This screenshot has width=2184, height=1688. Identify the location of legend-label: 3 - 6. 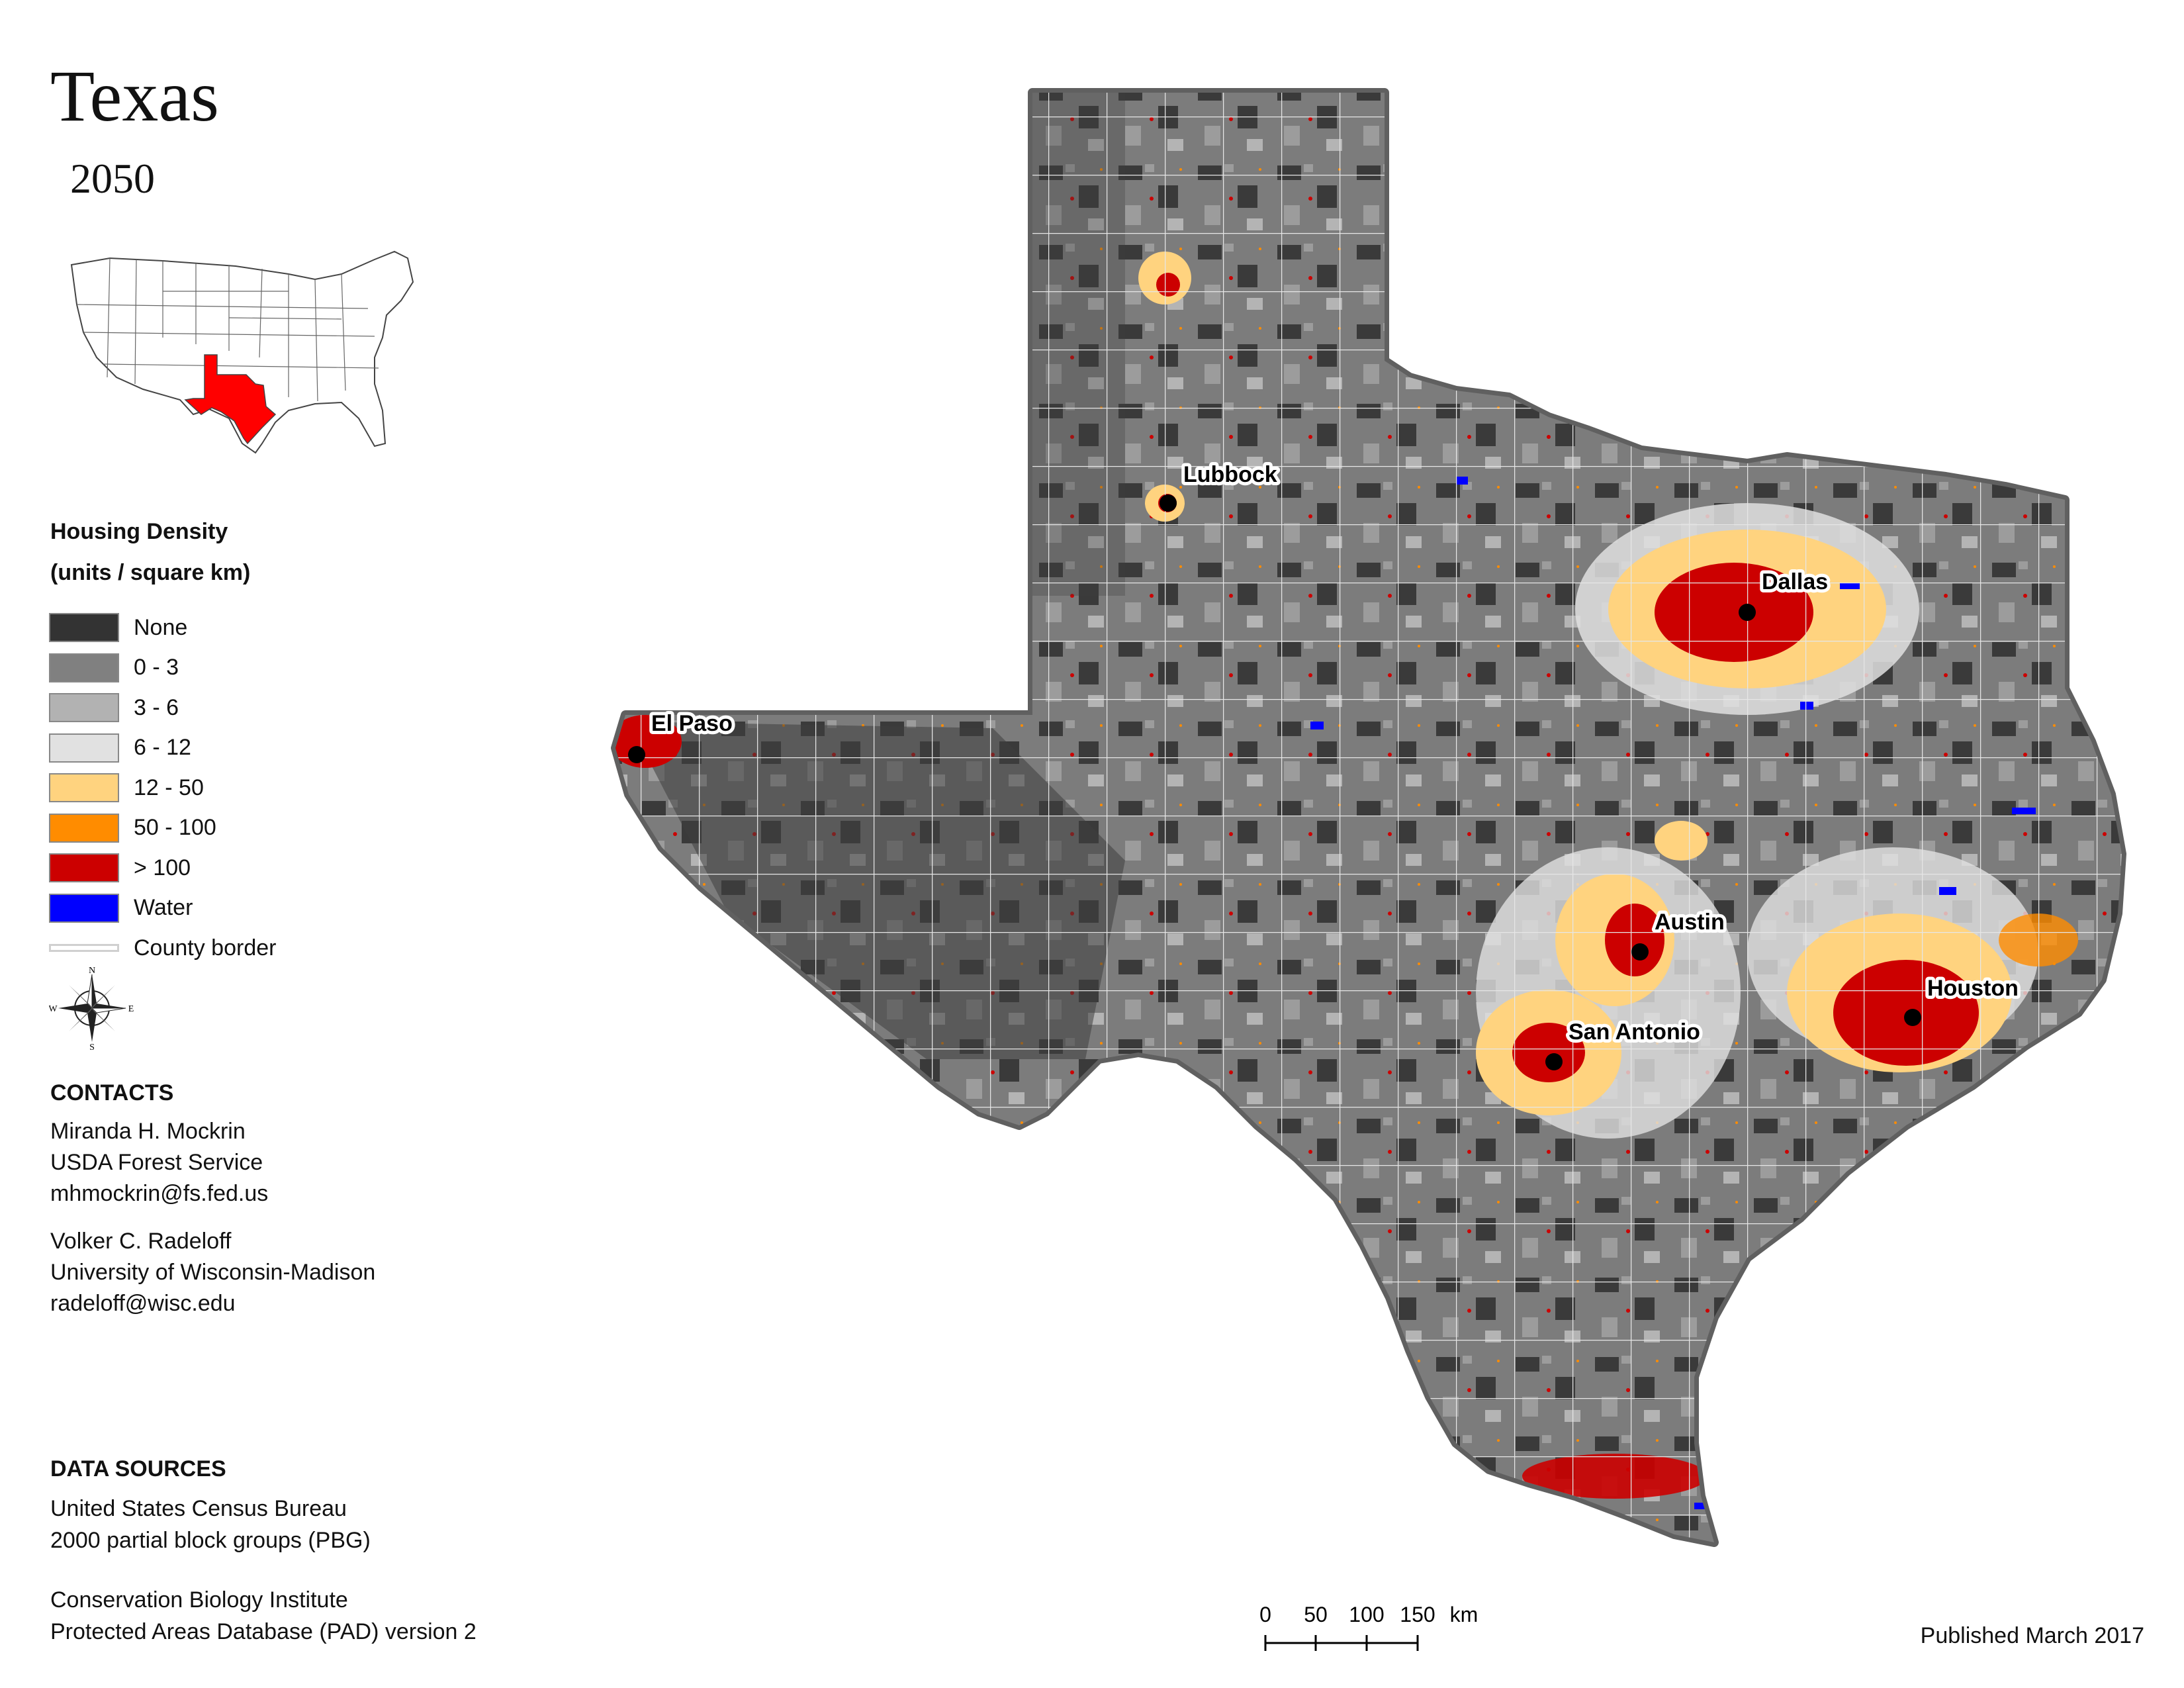
(156, 707).